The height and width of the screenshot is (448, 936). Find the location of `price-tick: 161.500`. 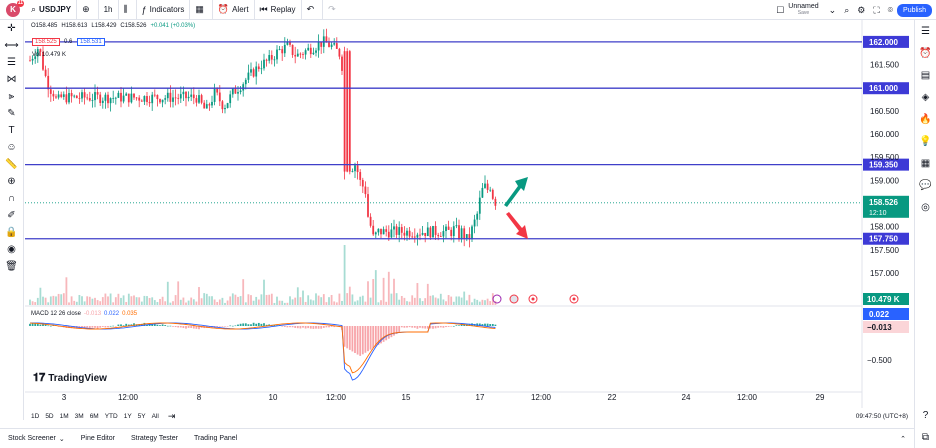

price-tick: 161.500 is located at coordinates (884, 65).